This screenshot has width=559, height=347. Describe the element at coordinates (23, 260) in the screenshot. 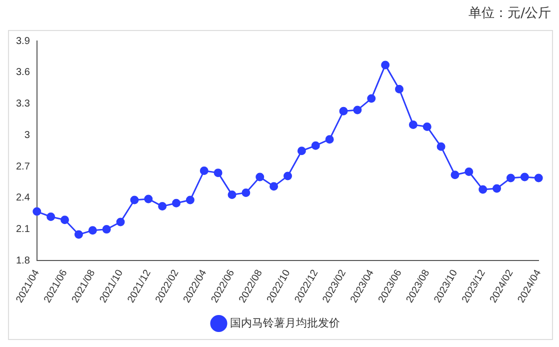

I see `y-tick-label: 1.8` at that location.